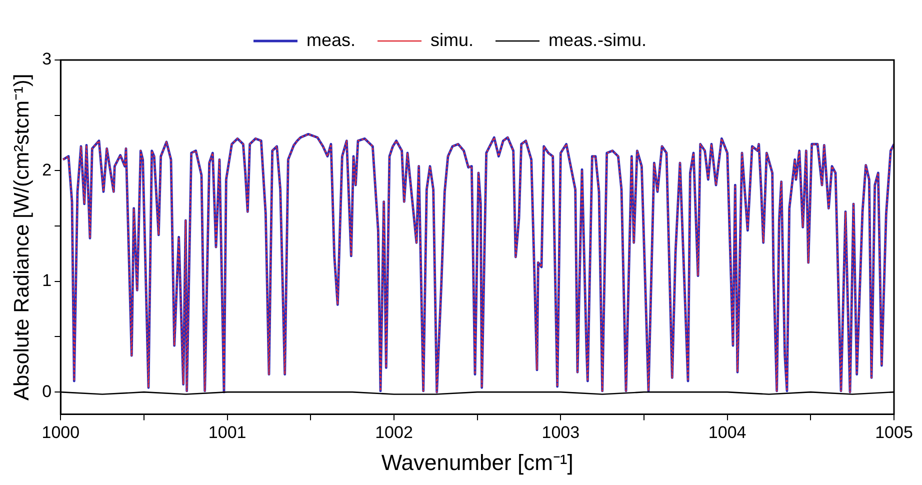 The height and width of the screenshot is (485, 922). What do you see at coordinates (47, 170) in the screenshot?
I see `y-tick-label: 2` at bounding box center [47, 170].